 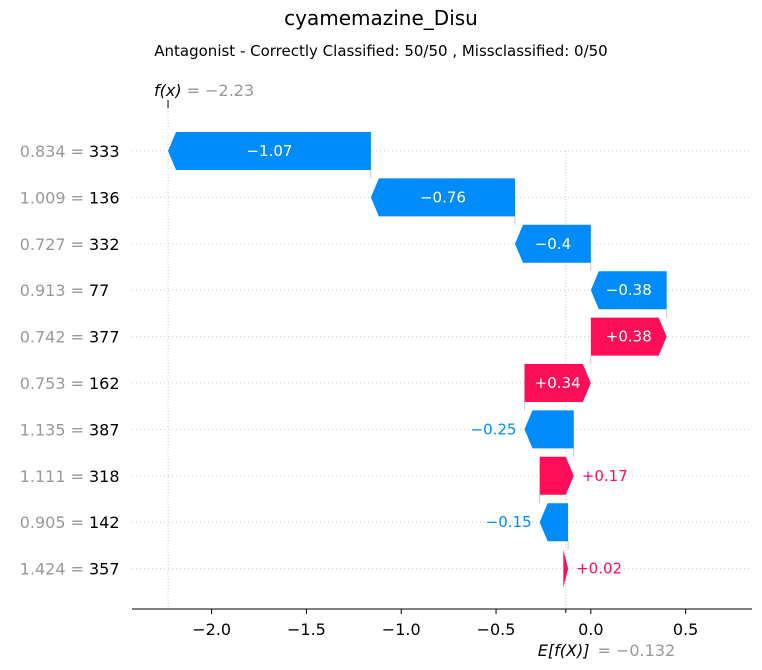 What do you see at coordinates (599, 569) in the screenshot?
I see `bar-value-label: +0.02` at bounding box center [599, 569].